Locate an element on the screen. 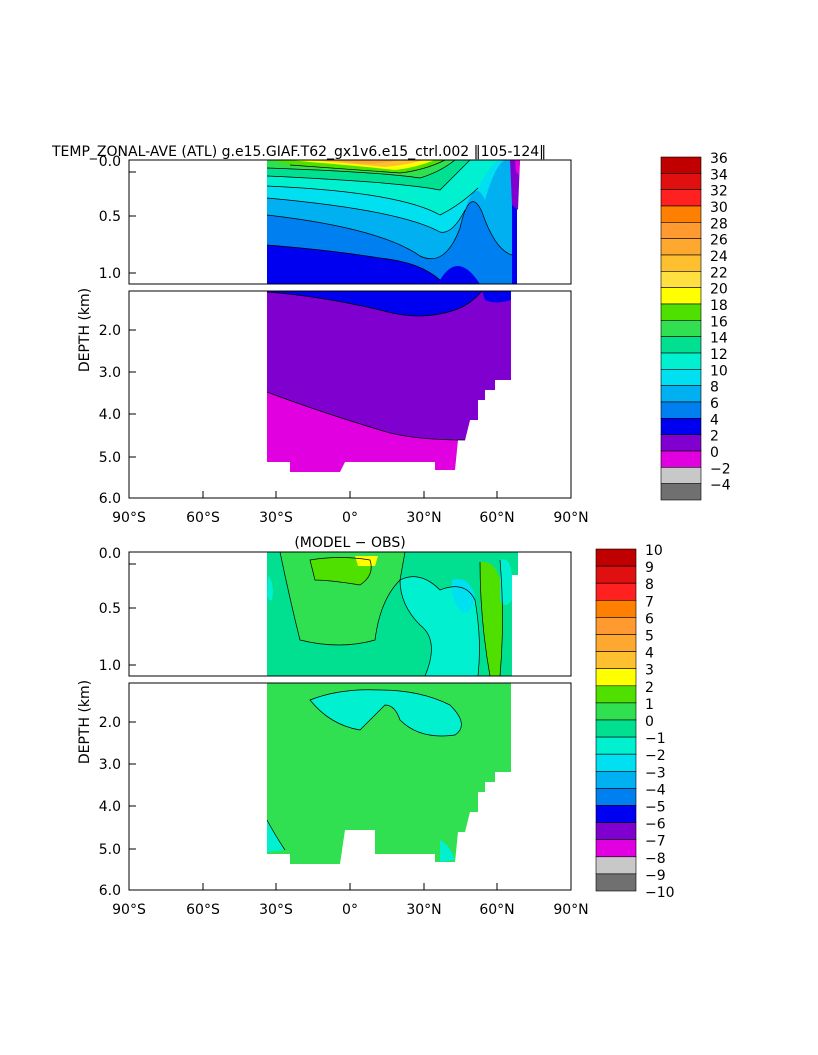  temp-ytick-7: 6.0 is located at coordinates (110, 499).